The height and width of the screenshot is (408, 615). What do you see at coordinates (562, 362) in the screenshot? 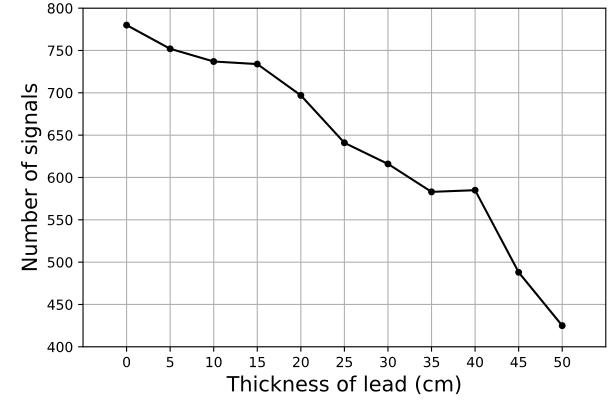
I see `x-tick-label: 50` at bounding box center [562, 362].